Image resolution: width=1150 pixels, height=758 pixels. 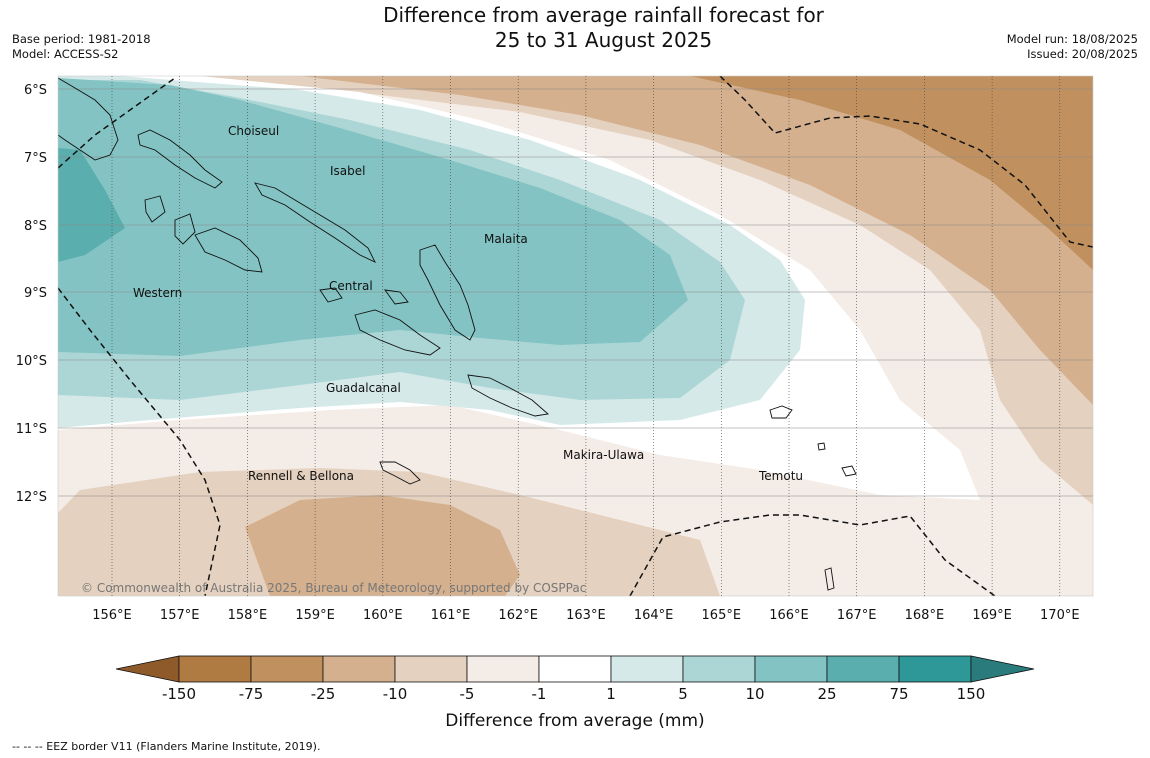 What do you see at coordinates (35, 90) in the screenshot?
I see `lat-label: 6°S` at bounding box center [35, 90].